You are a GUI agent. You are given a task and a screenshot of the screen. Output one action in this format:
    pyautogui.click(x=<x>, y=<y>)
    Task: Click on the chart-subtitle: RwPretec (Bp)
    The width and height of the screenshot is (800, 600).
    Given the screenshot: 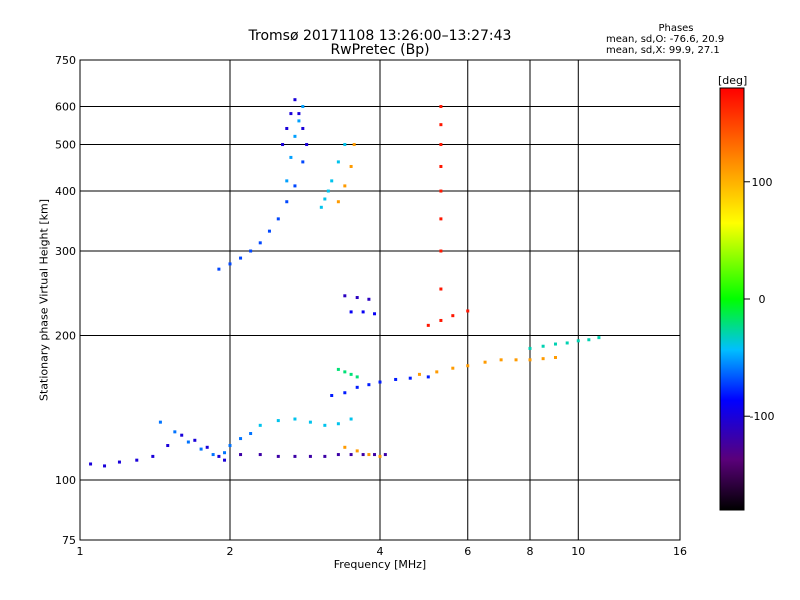 What is the action you would take?
    pyautogui.click(x=380, y=50)
    